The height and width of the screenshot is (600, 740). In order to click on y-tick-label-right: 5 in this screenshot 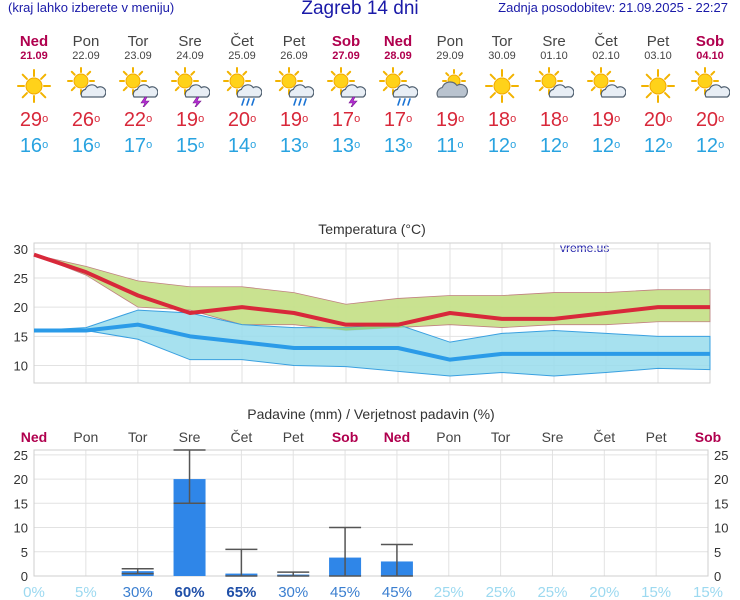, I will do `click(717, 552)`.